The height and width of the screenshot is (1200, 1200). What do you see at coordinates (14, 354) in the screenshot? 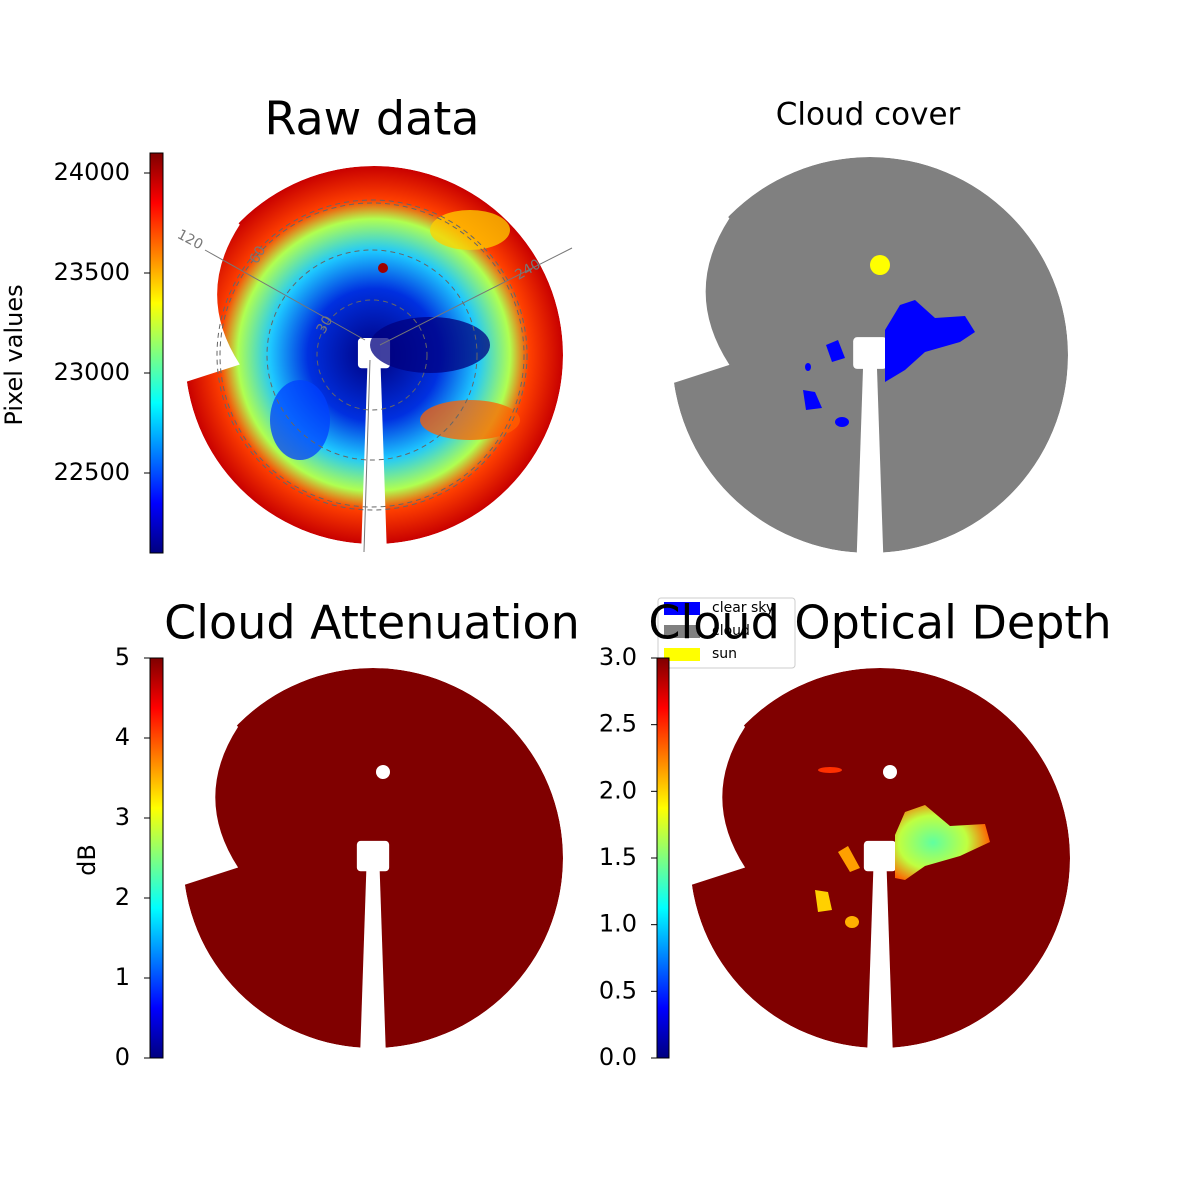
I see `colorbar-label: Pixel values` at bounding box center [14, 354].